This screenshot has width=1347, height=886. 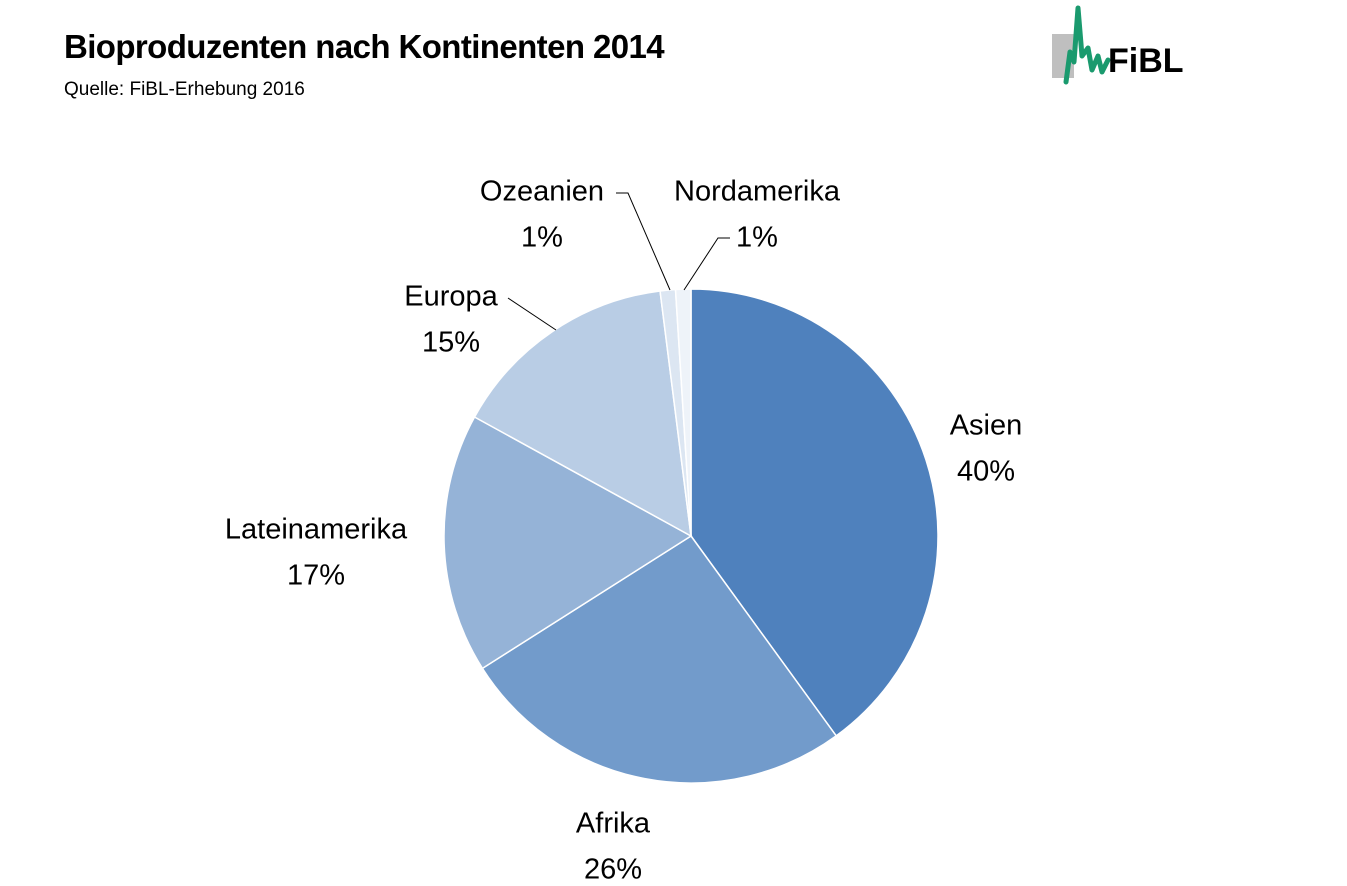 I want to click on leader-line-ozeanien, so click(x=643, y=241).